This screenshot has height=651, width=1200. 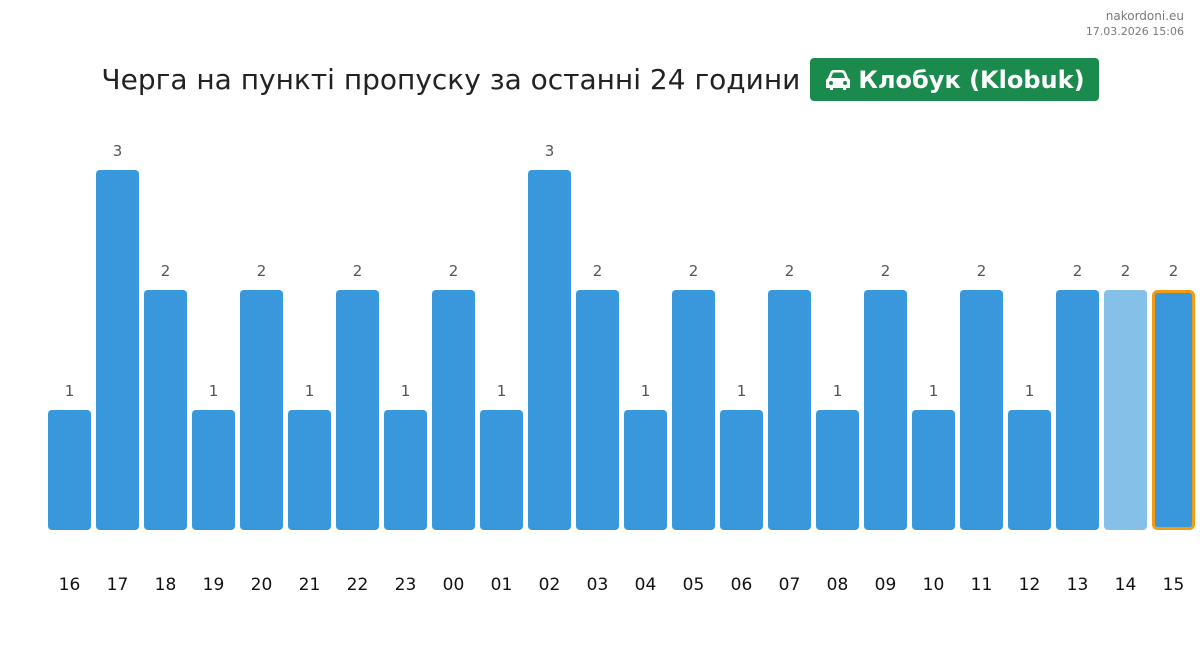 I want to click on data-label-00: 2, so click(x=454, y=271).